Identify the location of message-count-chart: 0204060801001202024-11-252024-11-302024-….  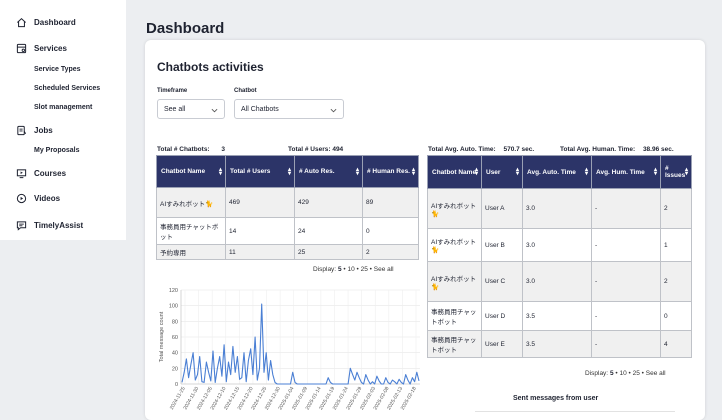
(289, 349).